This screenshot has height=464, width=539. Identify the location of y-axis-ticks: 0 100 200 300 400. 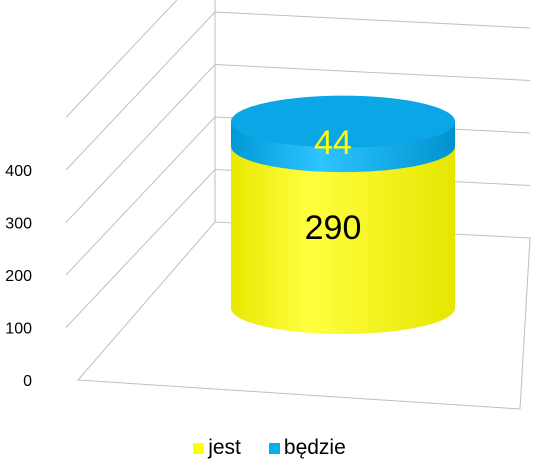
(18, 276).